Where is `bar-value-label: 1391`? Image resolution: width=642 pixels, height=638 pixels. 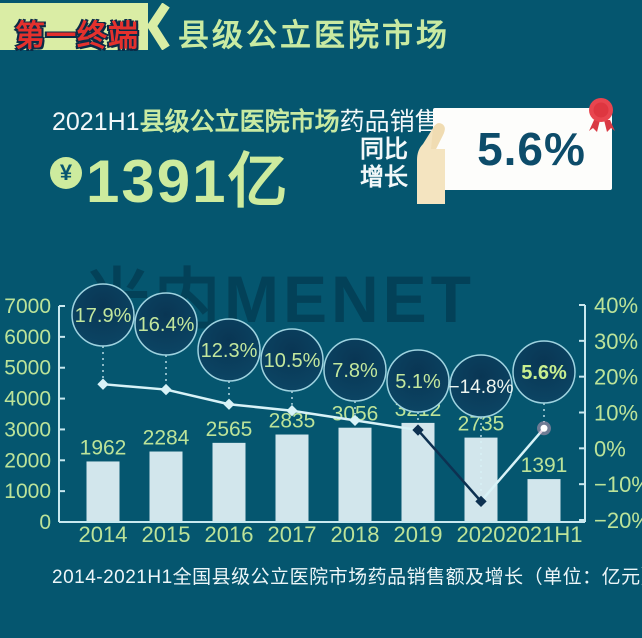 bar-value-label: 1391 is located at coordinates (544, 465).